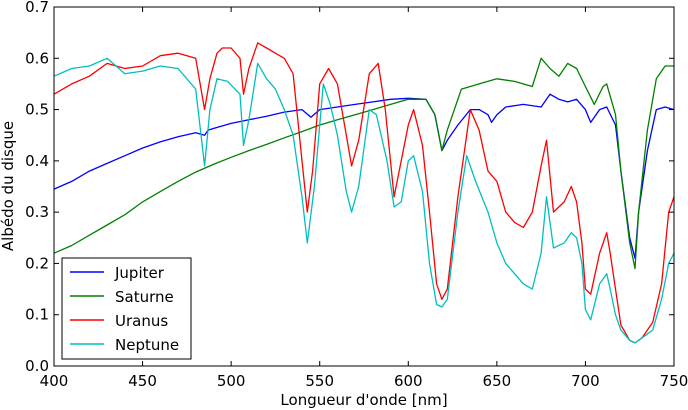 This screenshot has height=410, width=688. Describe the element at coordinates (37, 315) in the screenshot. I see `y-tick-label: 0.1` at that location.